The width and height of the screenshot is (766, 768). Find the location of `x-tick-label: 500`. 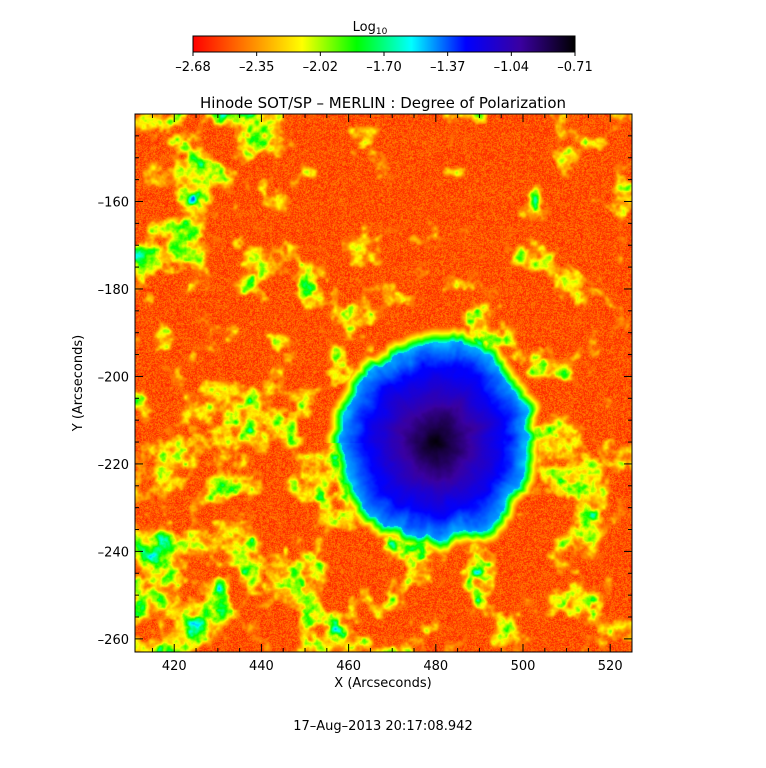

x-tick-label: 500 is located at coordinates (523, 666).